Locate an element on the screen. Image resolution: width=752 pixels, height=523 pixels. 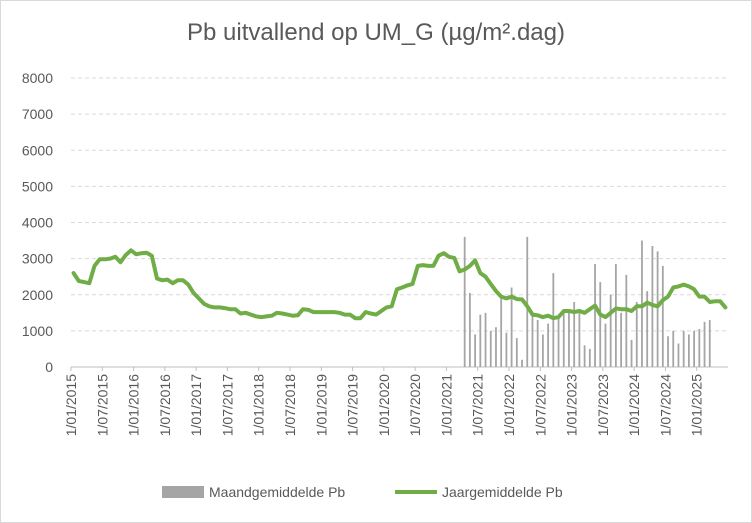
x-tick-label: 1/07/2021 is located at coordinates (478, 405).